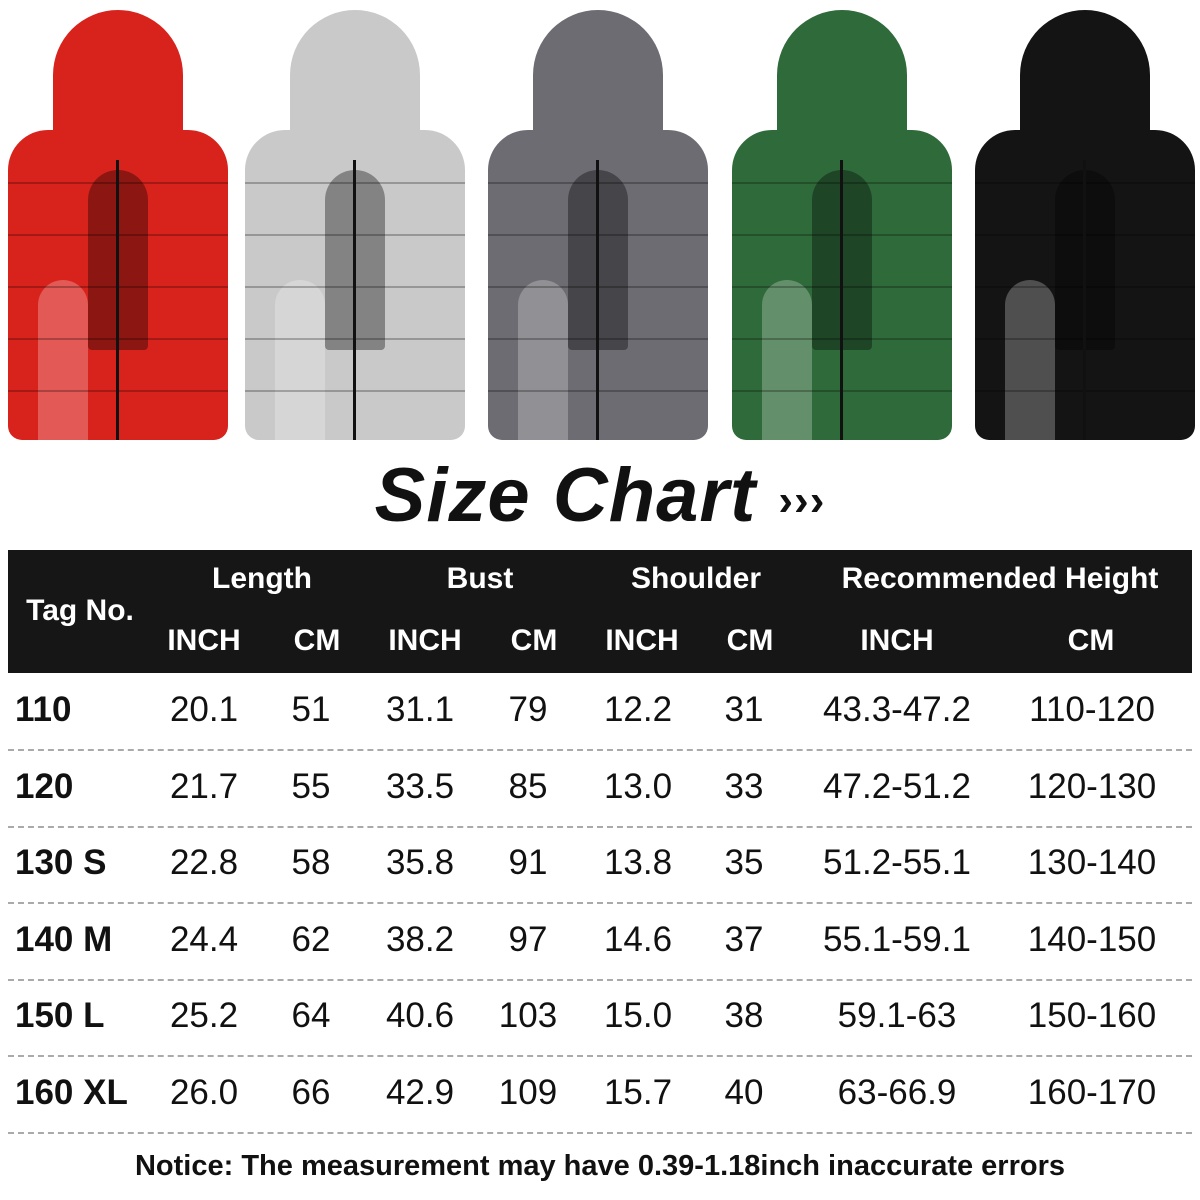 The image size is (1200, 1200). Describe the element at coordinates (638, 786) in the screenshot. I see `value-cell: 13.0` at that location.